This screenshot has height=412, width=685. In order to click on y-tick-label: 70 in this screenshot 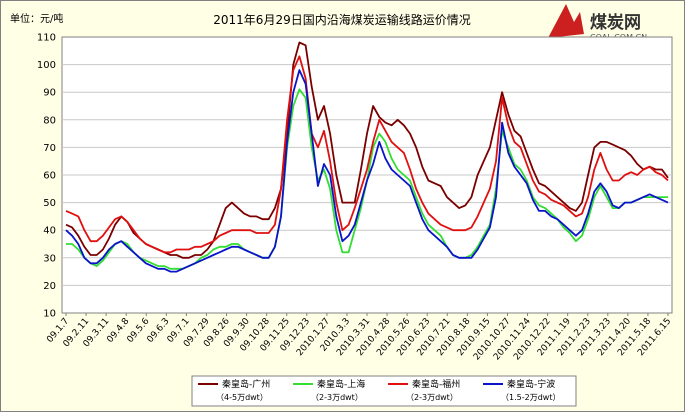, I will do `click(49, 148)`.